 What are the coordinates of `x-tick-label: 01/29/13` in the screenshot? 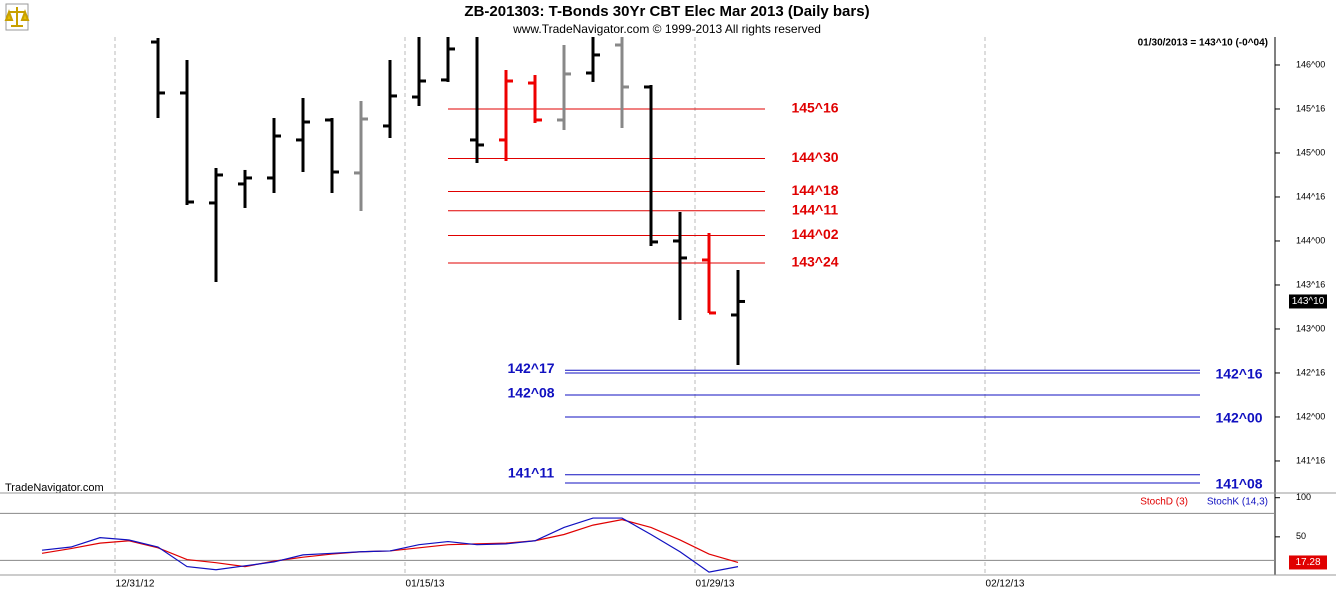 It's located at (715, 584).